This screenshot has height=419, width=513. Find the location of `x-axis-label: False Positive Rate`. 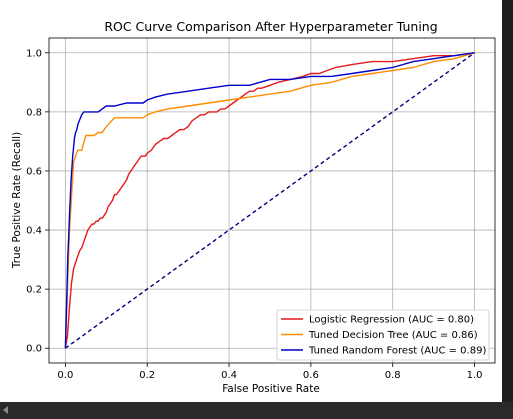

x-axis-label: False Positive Rate is located at coordinates (271, 389).